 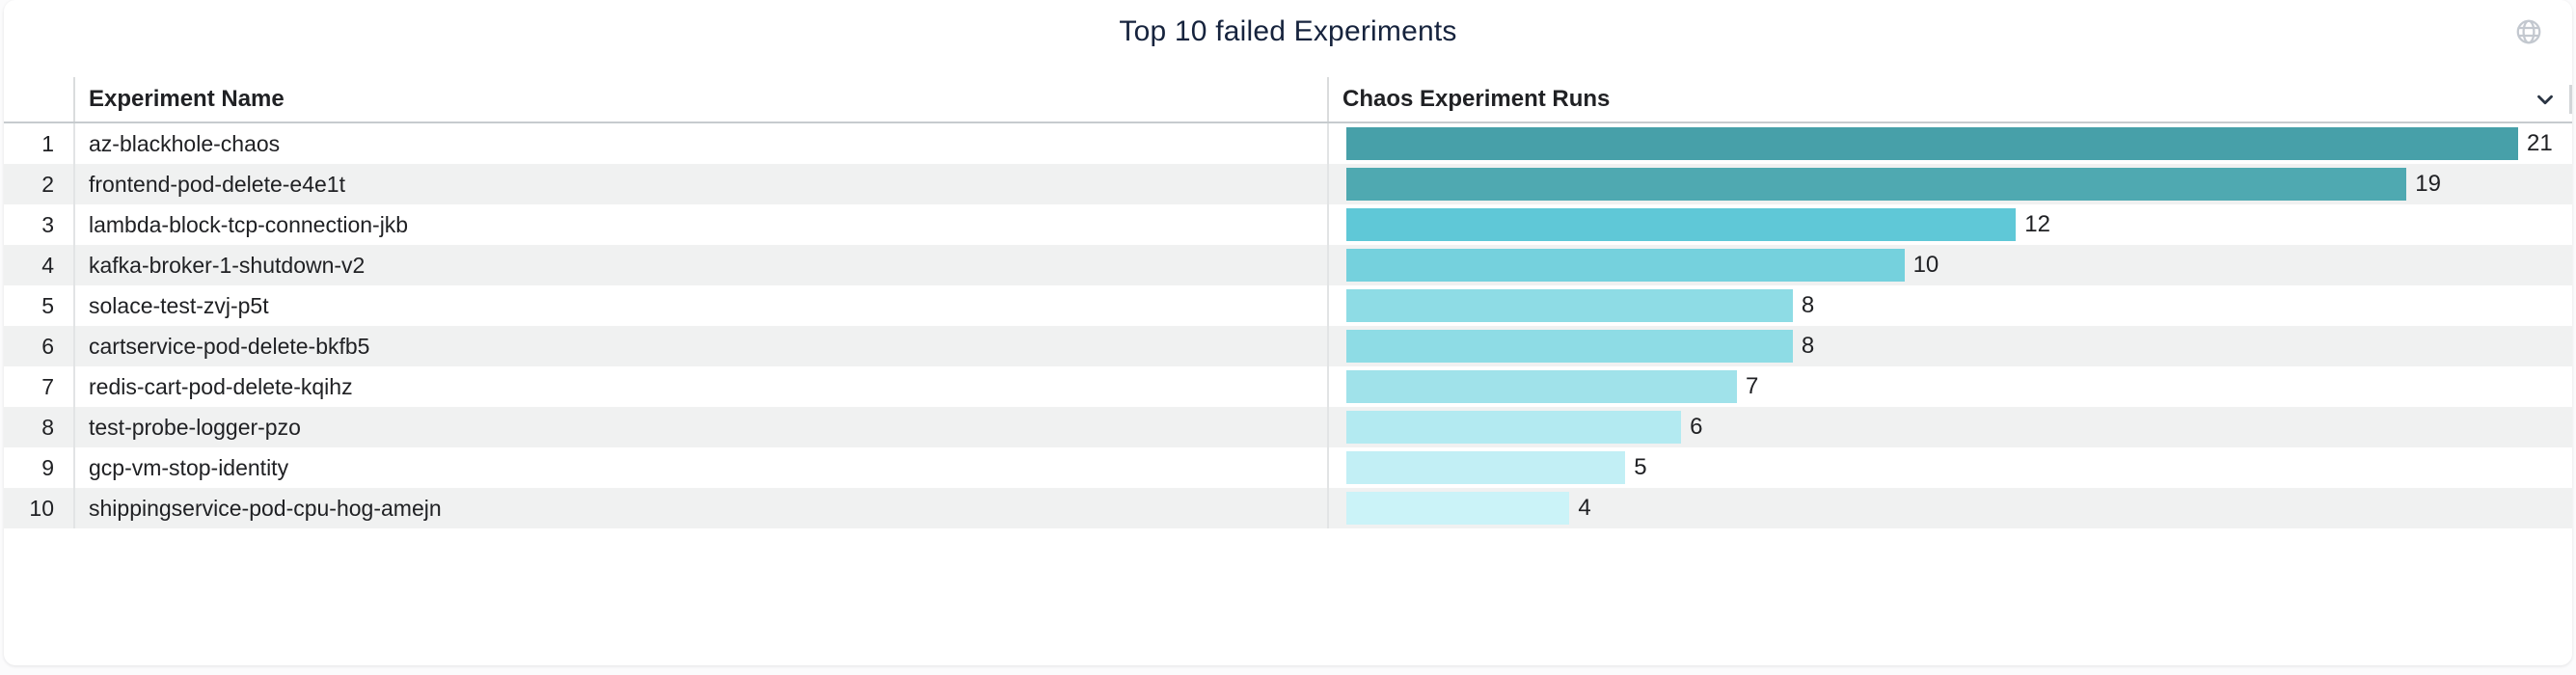 I want to click on runs-cell: 10, so click(x=1949, y=265).